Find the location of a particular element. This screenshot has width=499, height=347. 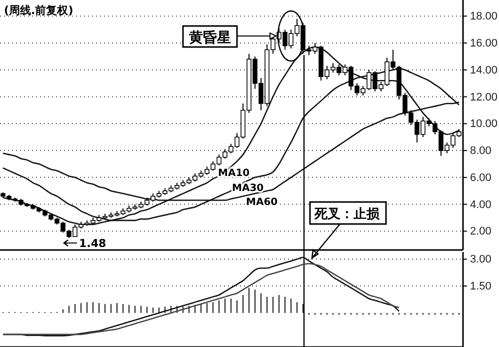

annotation: 黄昏星 is located at coordinates (209, 37).